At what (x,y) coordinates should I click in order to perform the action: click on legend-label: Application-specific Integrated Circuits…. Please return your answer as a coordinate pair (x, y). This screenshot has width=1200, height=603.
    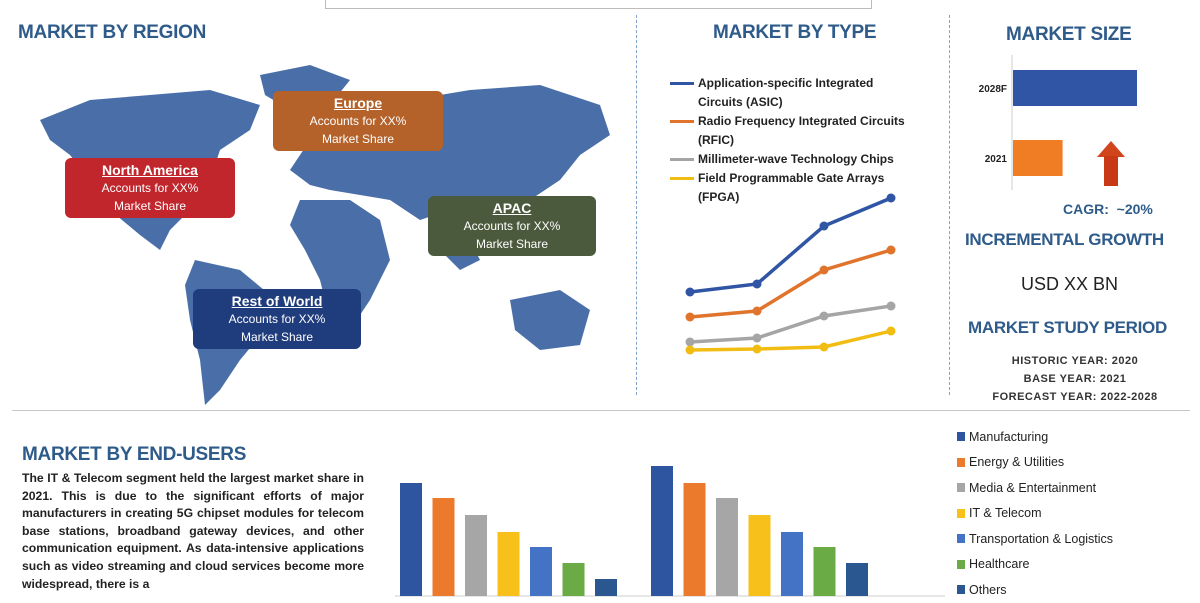
    Looking at the image, I should click on (786, 92).